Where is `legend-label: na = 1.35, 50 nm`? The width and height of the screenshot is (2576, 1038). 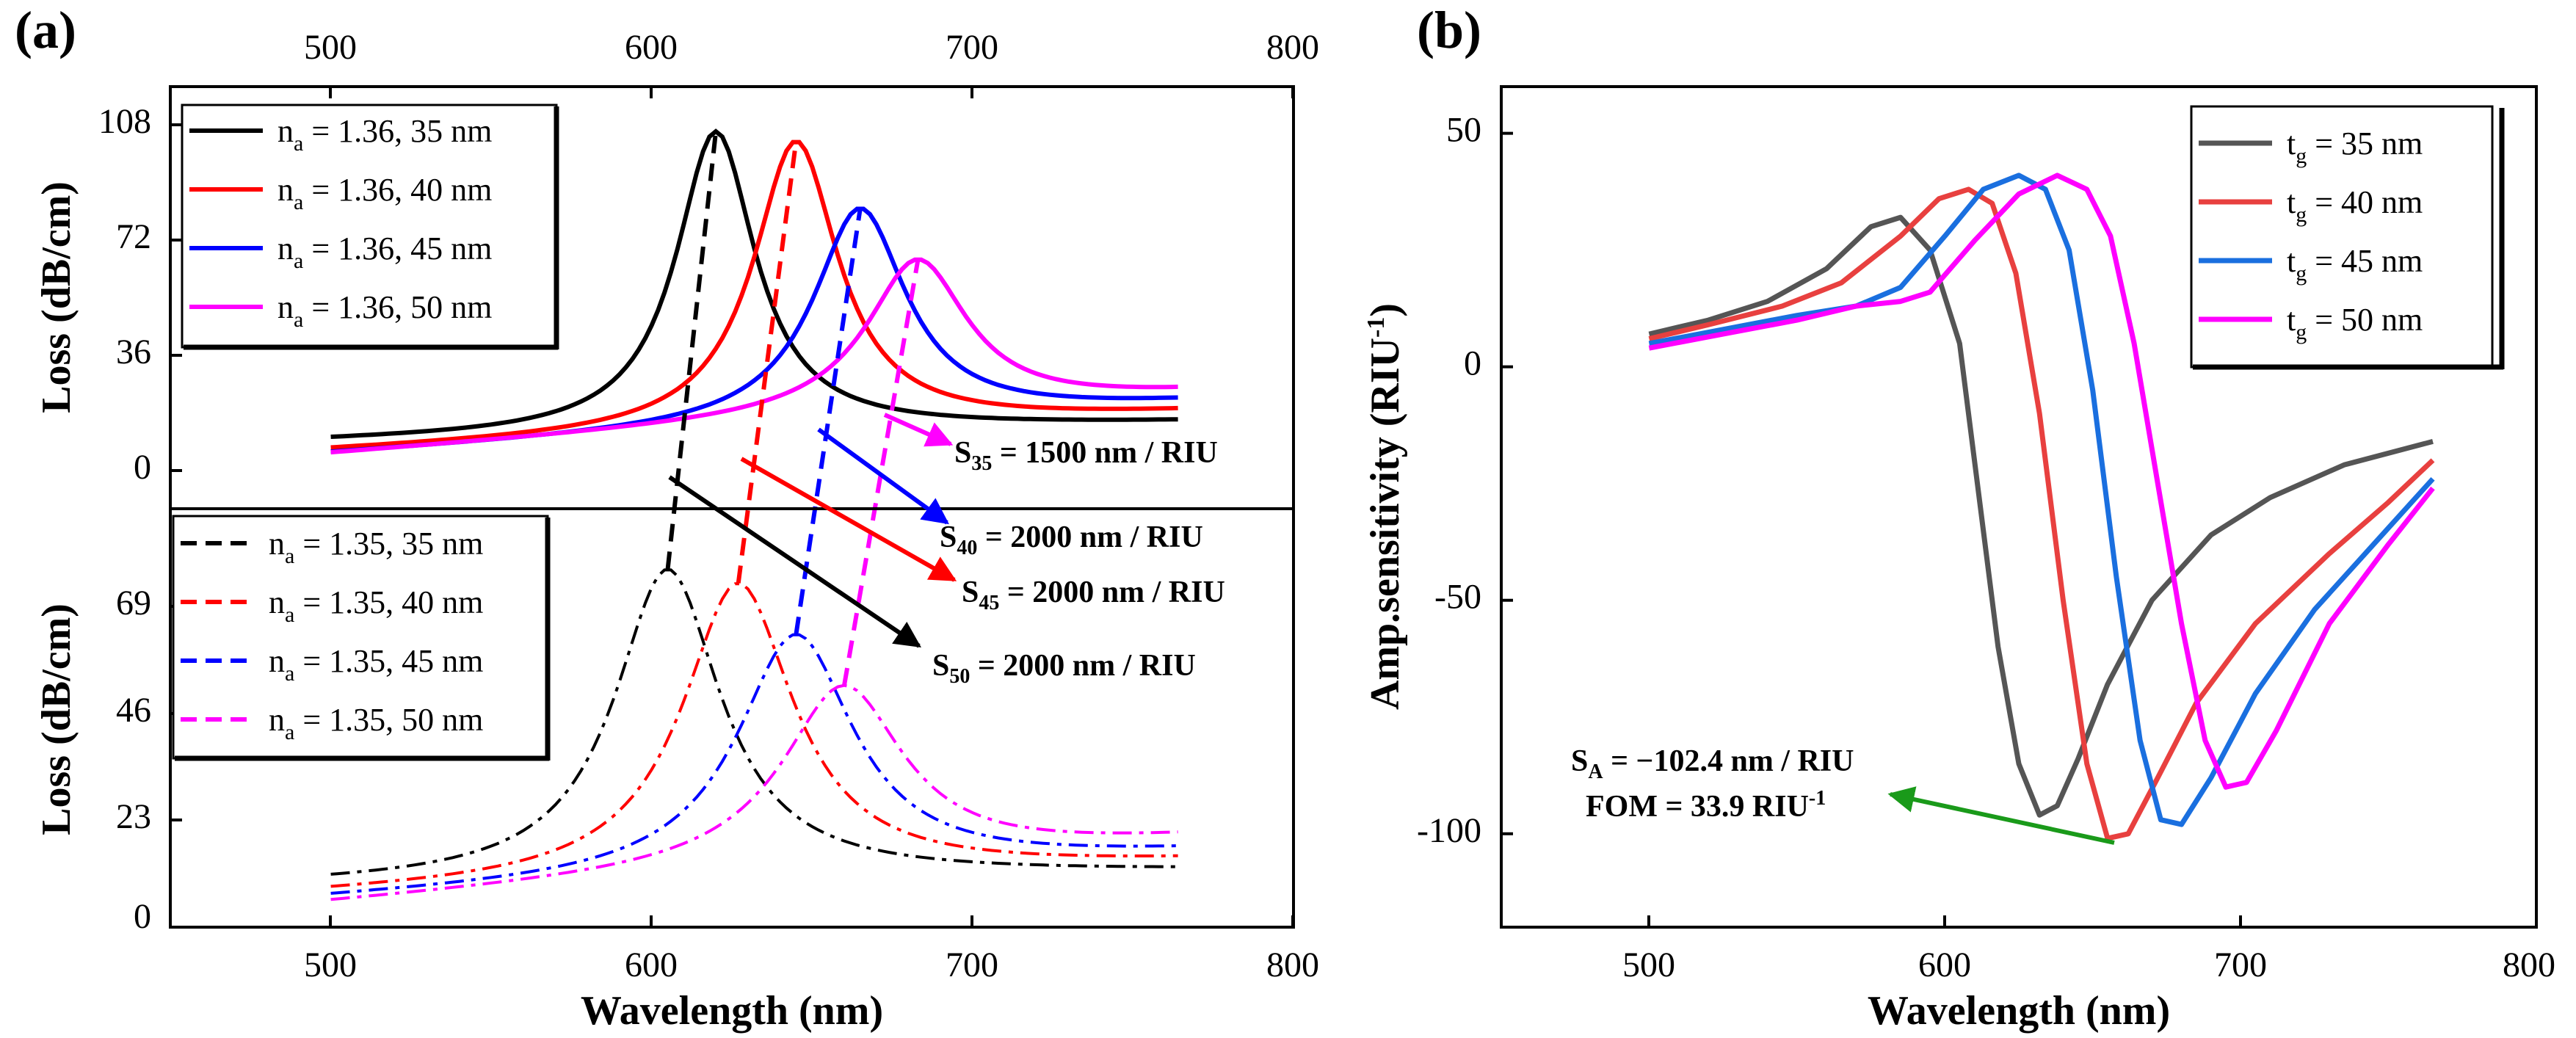
legend-label: na = 1.35, 50 nm is located at coordinates (376, 723).